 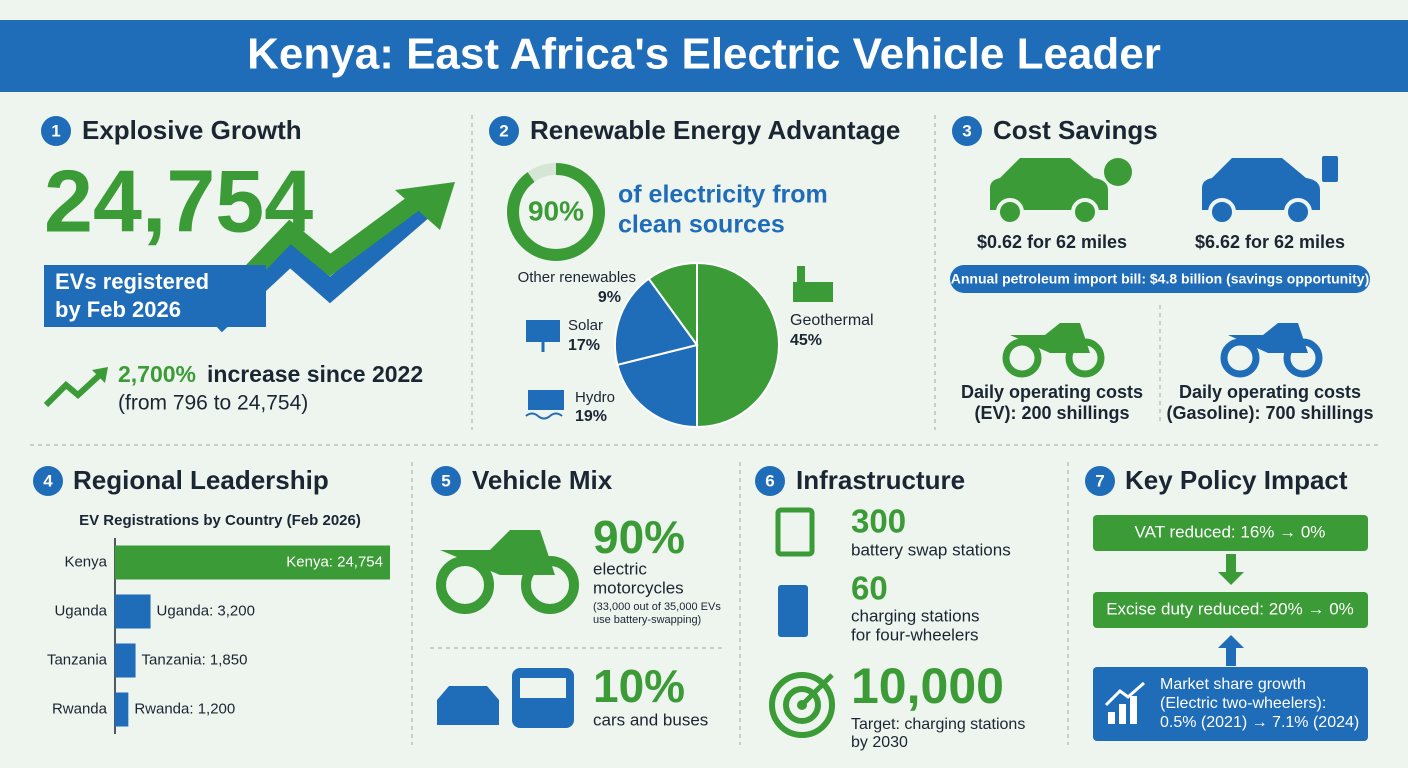 I want to click on gauge-label: 90%, so click(x=556, y=210).